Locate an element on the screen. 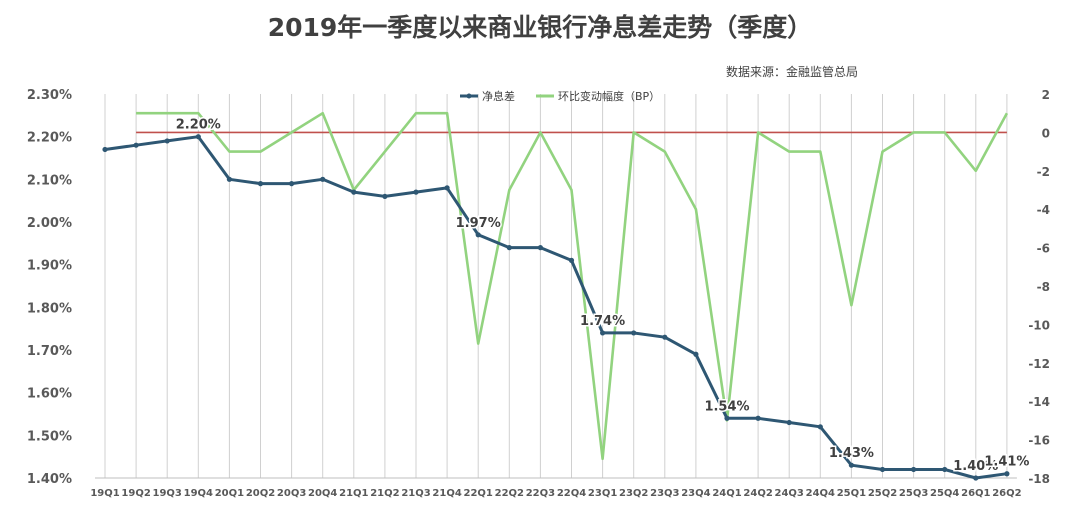 This screenshot has height=515, width=1080. x-tick-label: 22Q3 is located at coordinates (540, 493).